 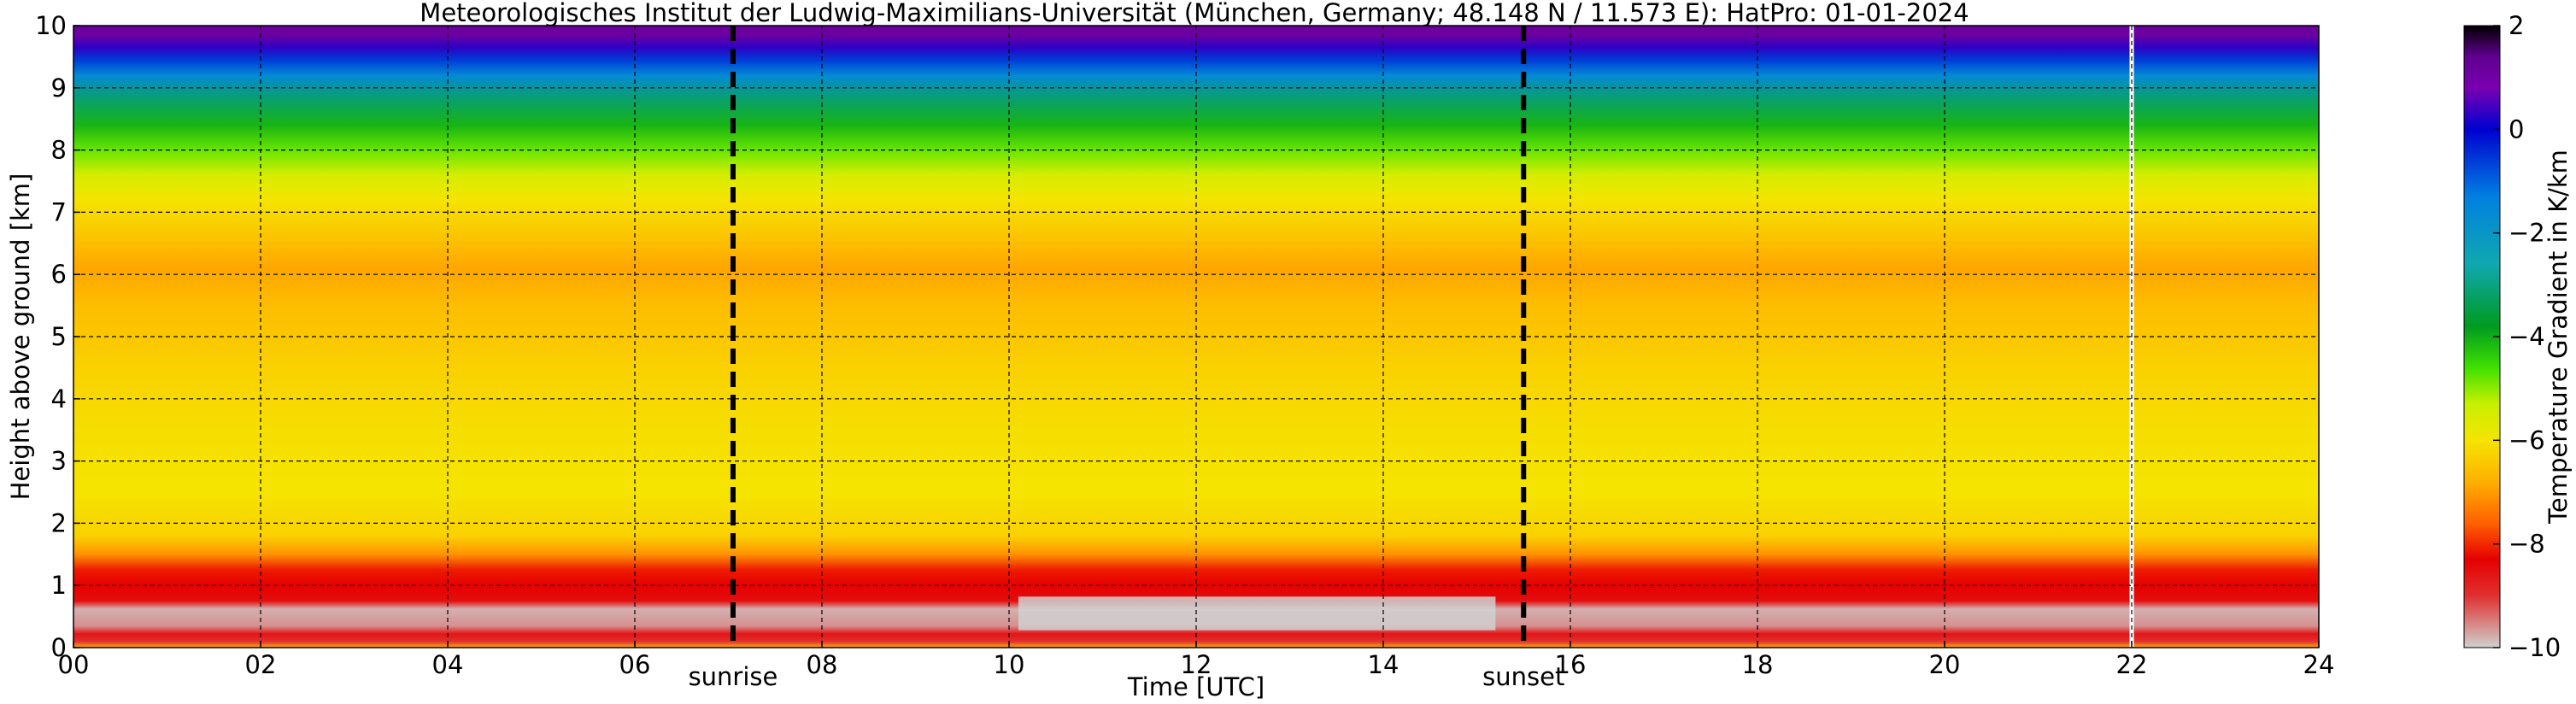 I want to click on x-tick-label: 22, so click(x=2132, y=664).